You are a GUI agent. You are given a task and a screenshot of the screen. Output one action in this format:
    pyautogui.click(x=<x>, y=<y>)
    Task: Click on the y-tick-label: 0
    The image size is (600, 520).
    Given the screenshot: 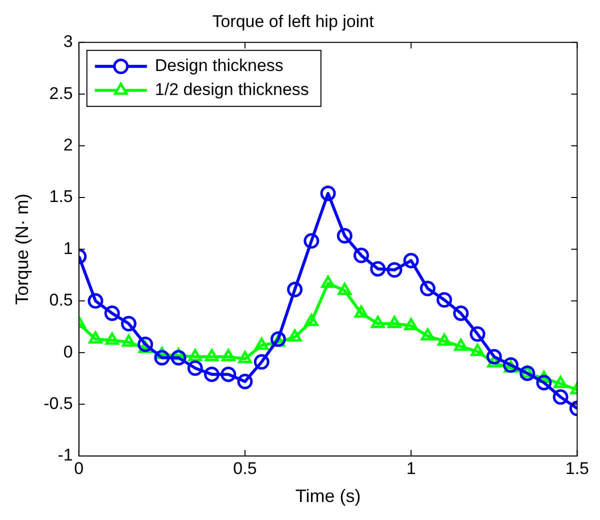 What is the action you would take?
    pyautogui.click(x=68, y=352)
    